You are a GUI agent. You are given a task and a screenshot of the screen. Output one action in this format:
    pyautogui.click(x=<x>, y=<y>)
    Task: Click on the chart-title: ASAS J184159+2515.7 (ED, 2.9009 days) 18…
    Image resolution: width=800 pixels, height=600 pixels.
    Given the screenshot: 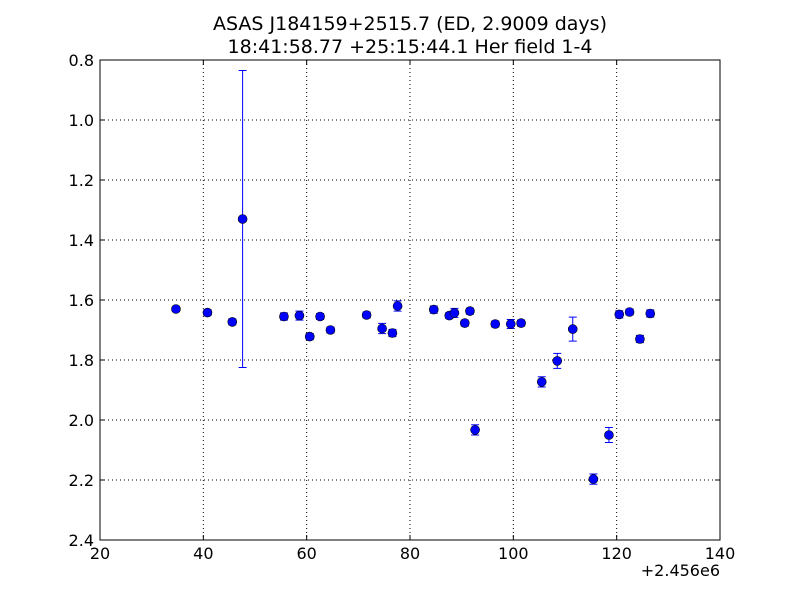 What is the action you would take?
    pyautogui.click(x=410, y=35)
    